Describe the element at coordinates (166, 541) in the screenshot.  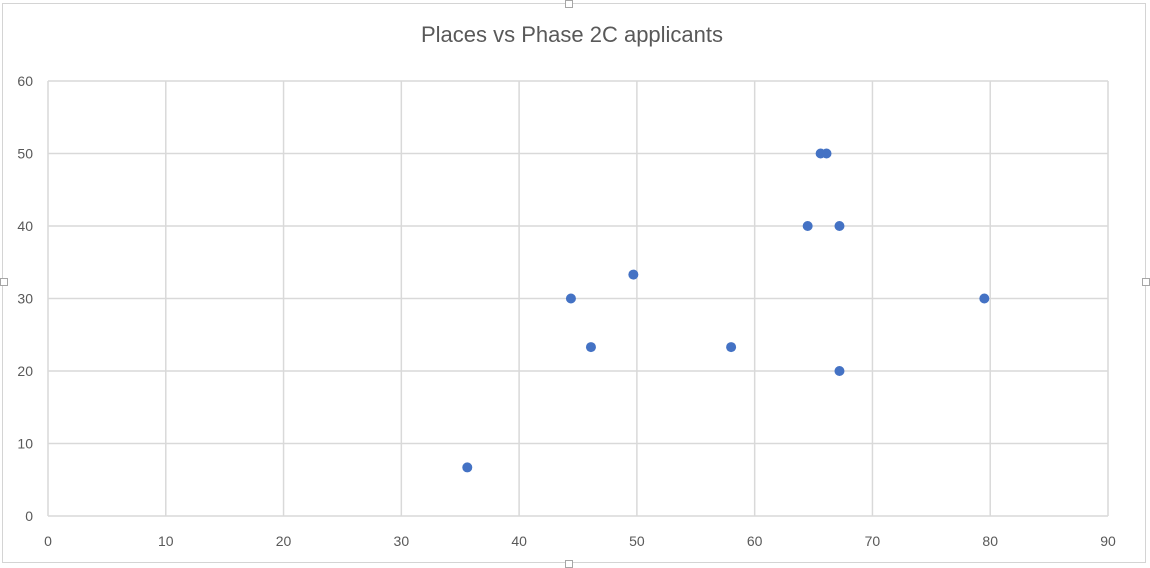
I see `x-tick-label: 10` at that location.